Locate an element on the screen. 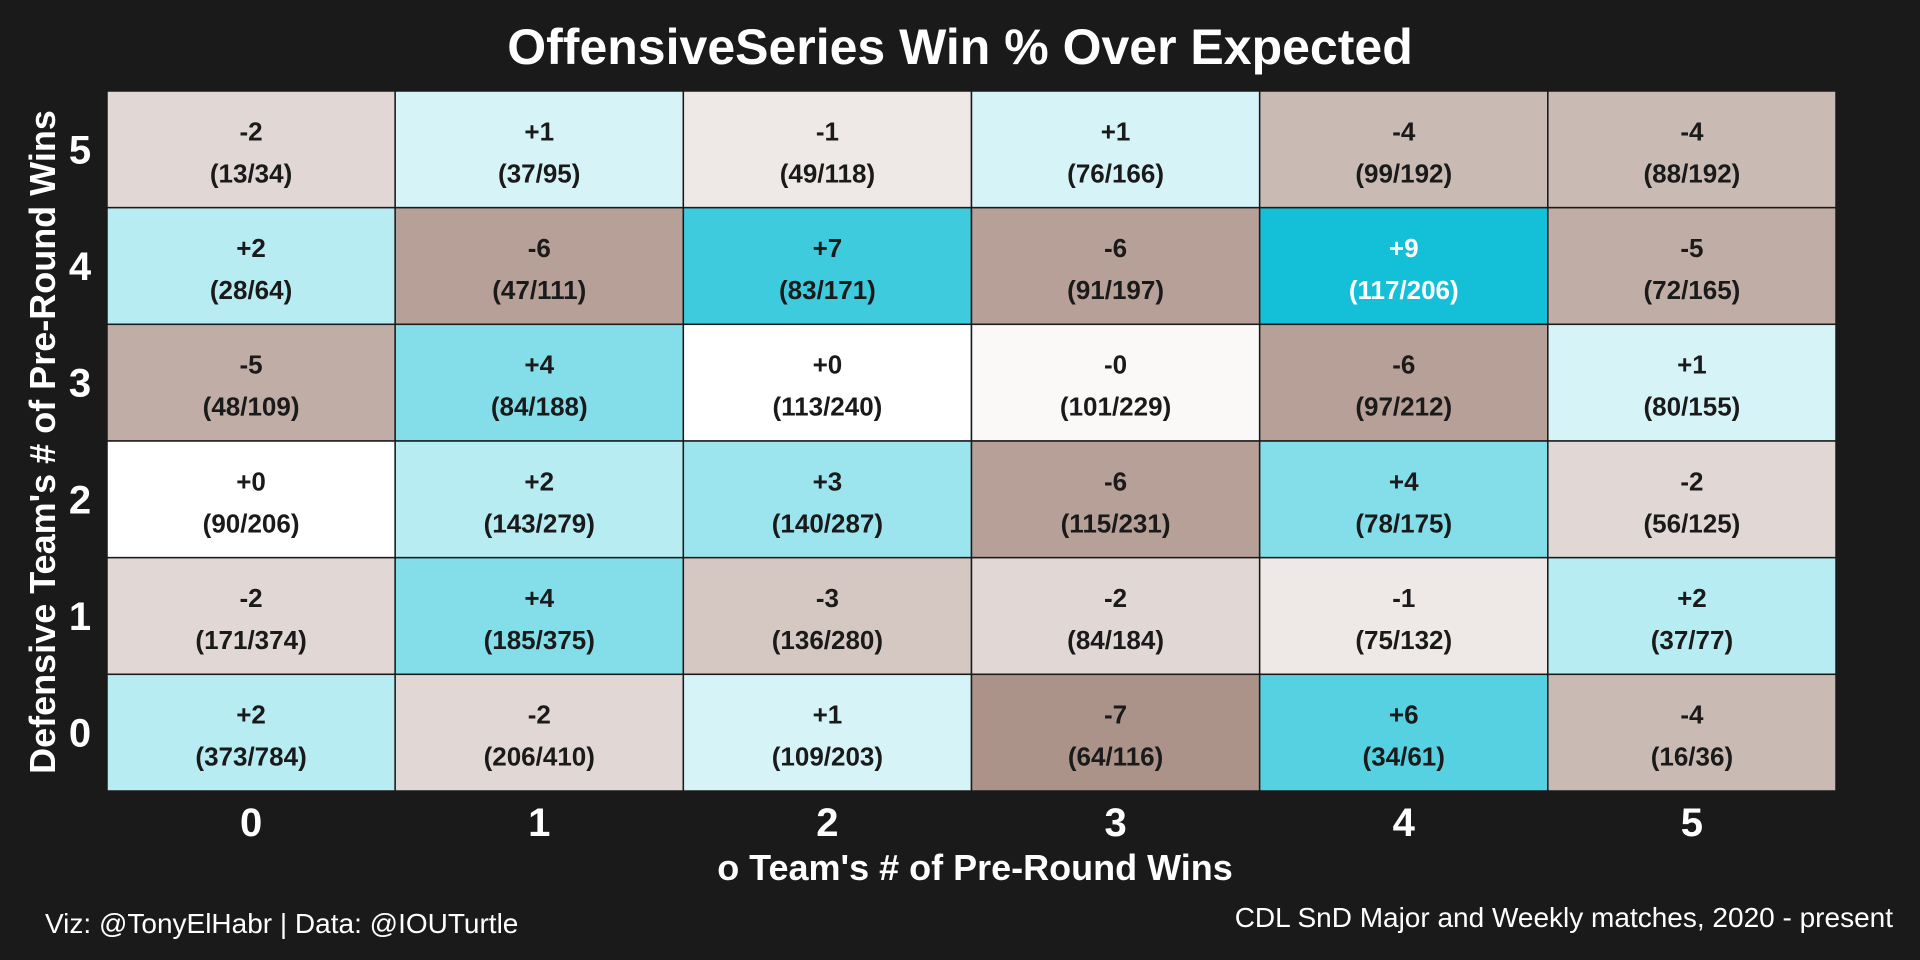  heatmap-cell: -1 (49/118) is located at coordinates (827, 149).